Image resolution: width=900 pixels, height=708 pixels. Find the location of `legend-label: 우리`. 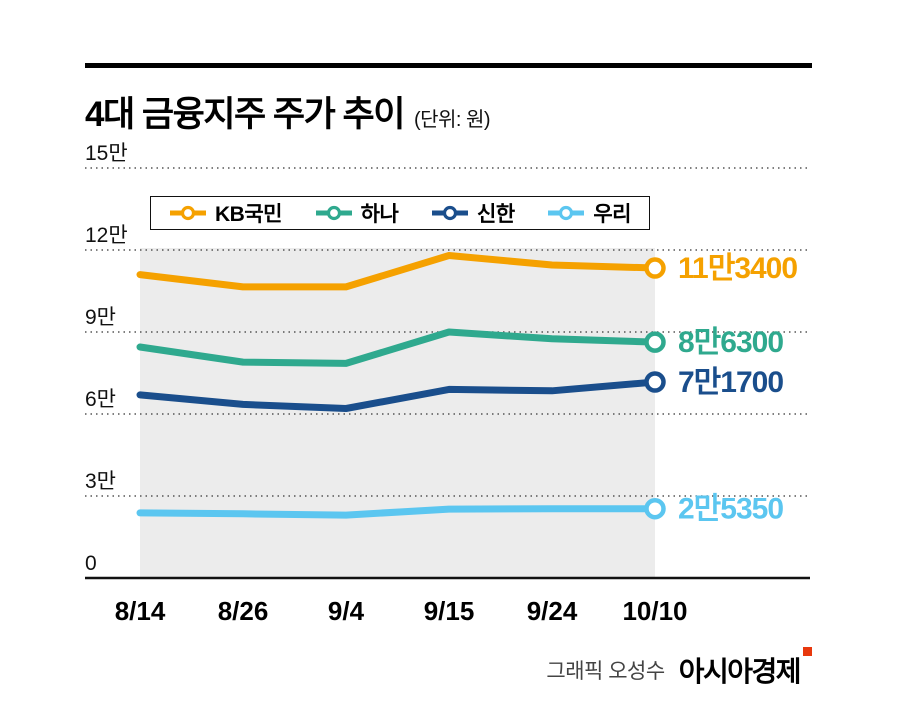

legend-label: 우리 is located at coordinates (612, 214).